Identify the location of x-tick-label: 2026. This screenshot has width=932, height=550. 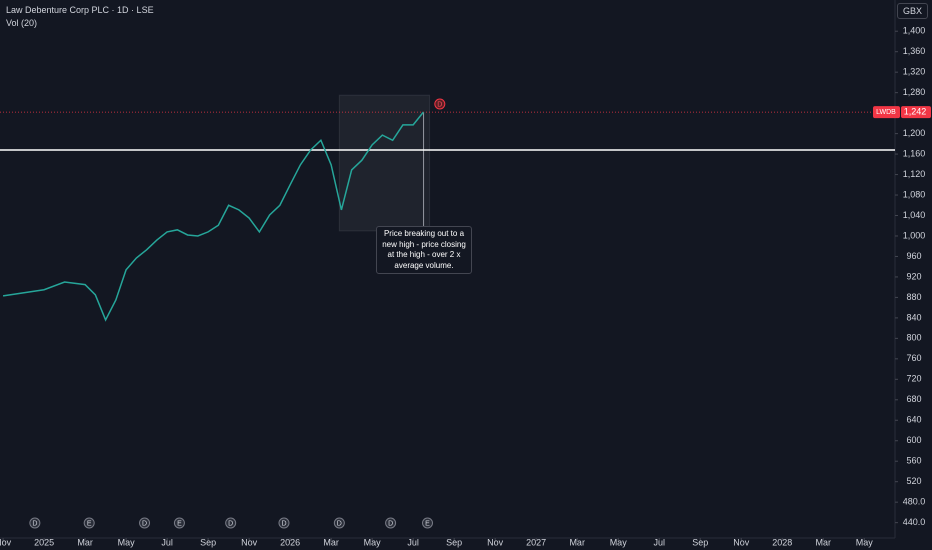
(290, 542).